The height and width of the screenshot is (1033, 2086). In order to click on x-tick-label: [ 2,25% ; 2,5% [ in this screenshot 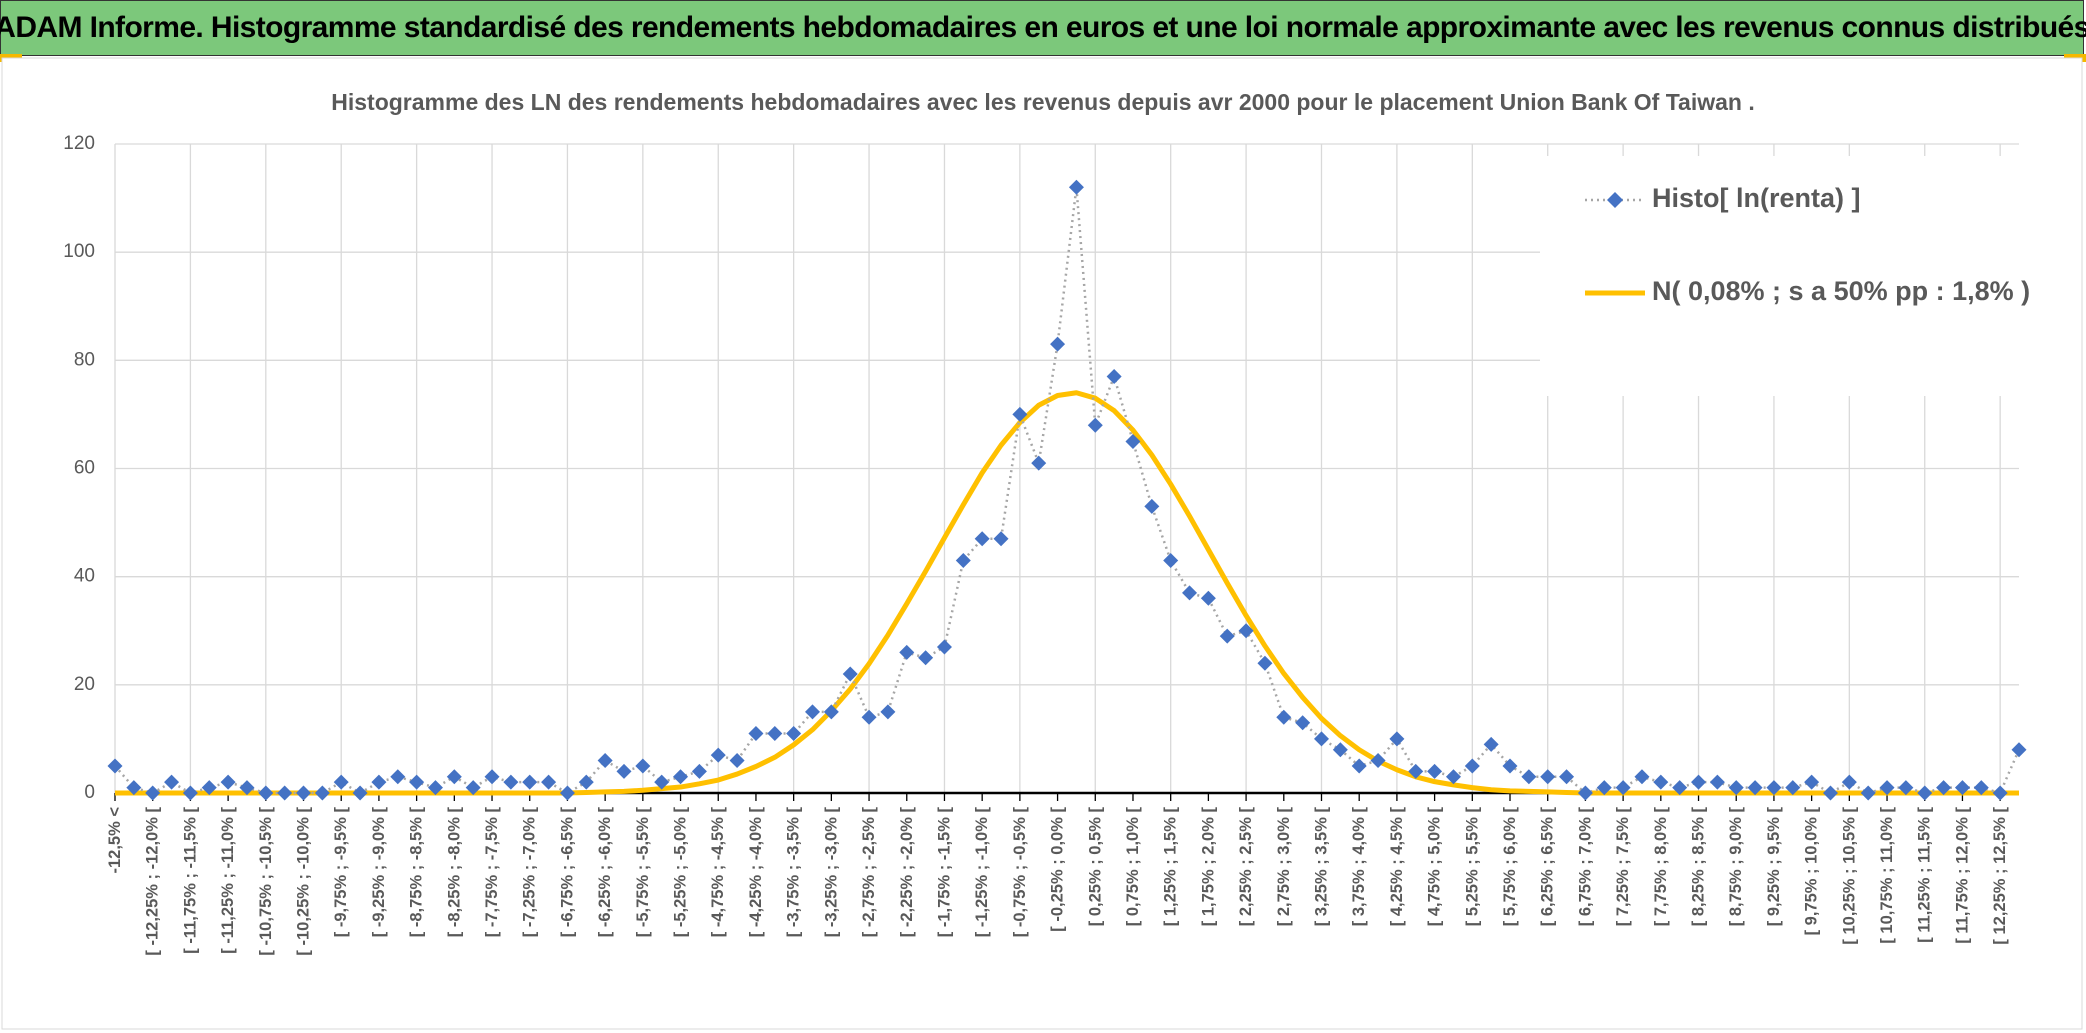, I will do `click(1246, 866)`.